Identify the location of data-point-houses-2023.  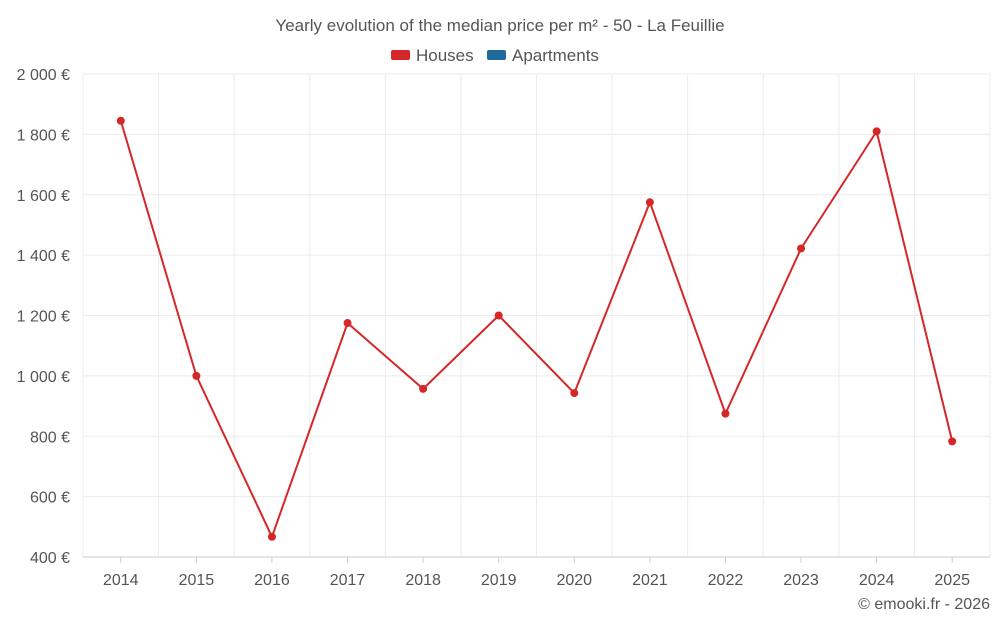
(801, 248).